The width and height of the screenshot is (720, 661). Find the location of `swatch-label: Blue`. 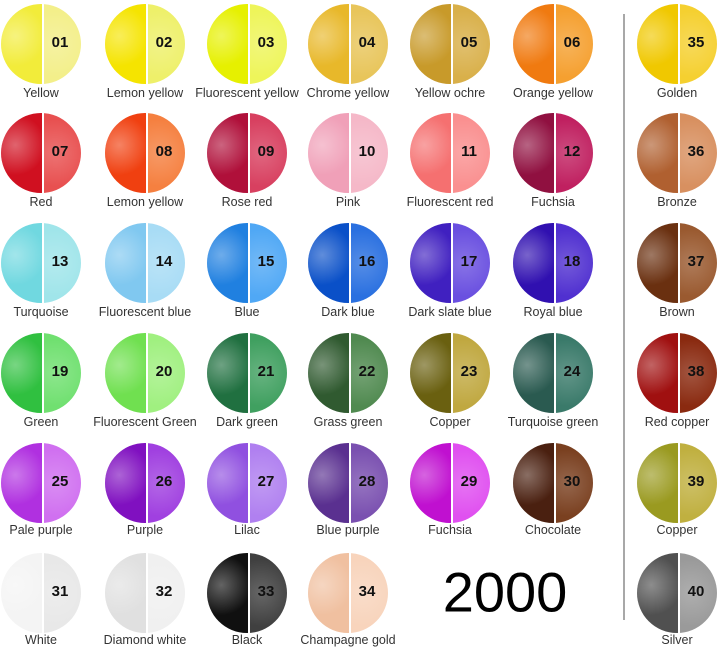

swatch-label: Blue is located at coordinates (247, 312).